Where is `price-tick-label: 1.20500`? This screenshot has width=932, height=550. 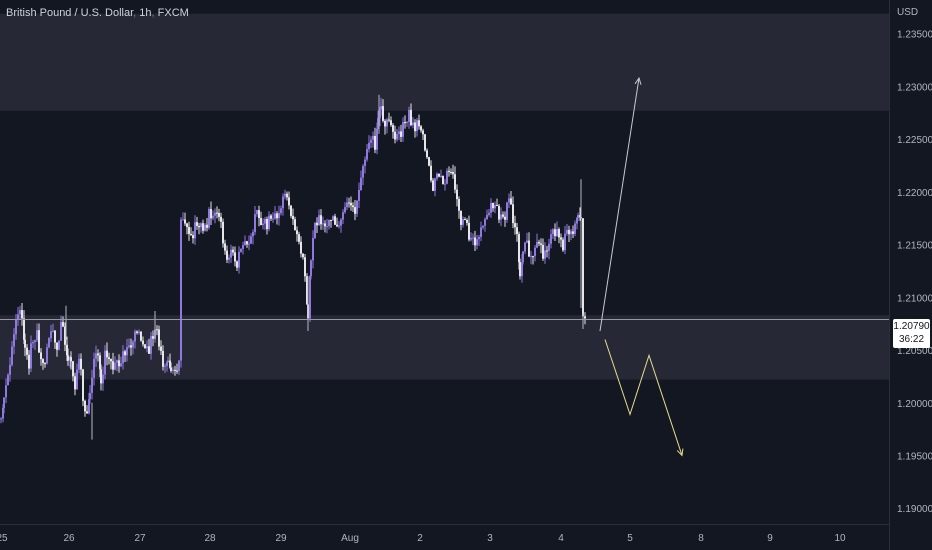 price-tick-label: 1.20500 is located at coordinates (914, 351).